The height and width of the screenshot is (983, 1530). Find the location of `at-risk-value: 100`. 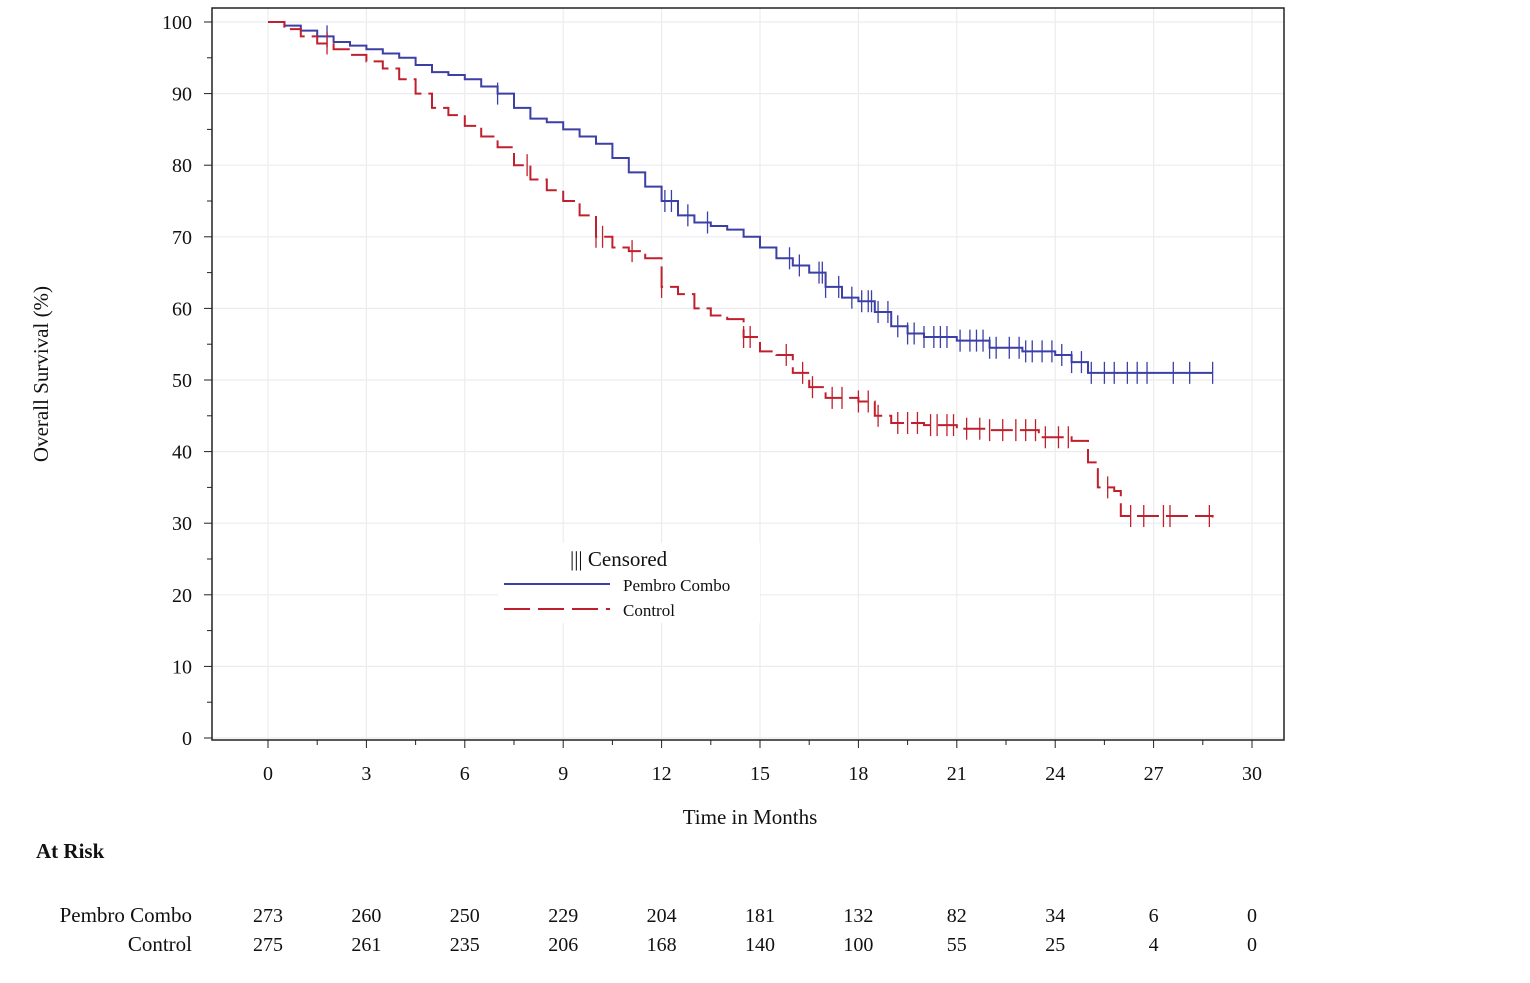

at-risk-value: 100 is located at coordinates (858, 945).